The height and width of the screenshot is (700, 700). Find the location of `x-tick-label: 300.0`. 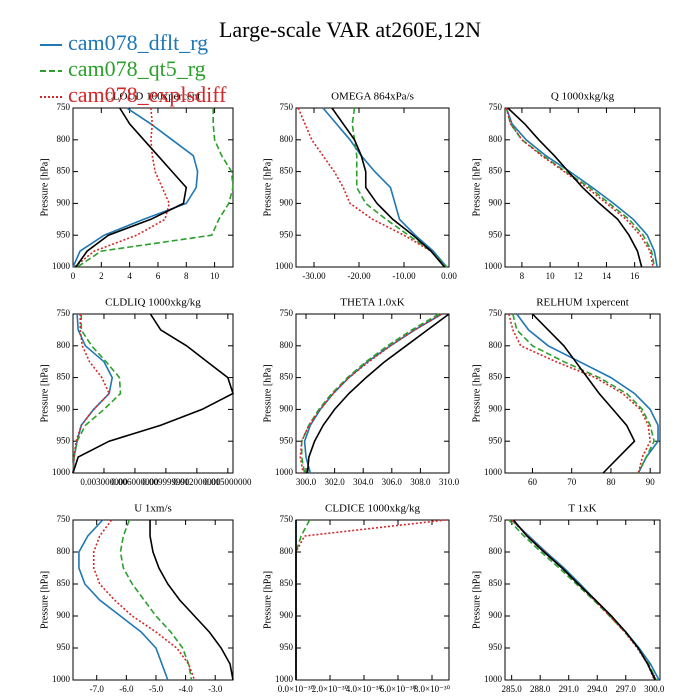

x-tick-label: 300.0 is located at coordinates (654, 689).